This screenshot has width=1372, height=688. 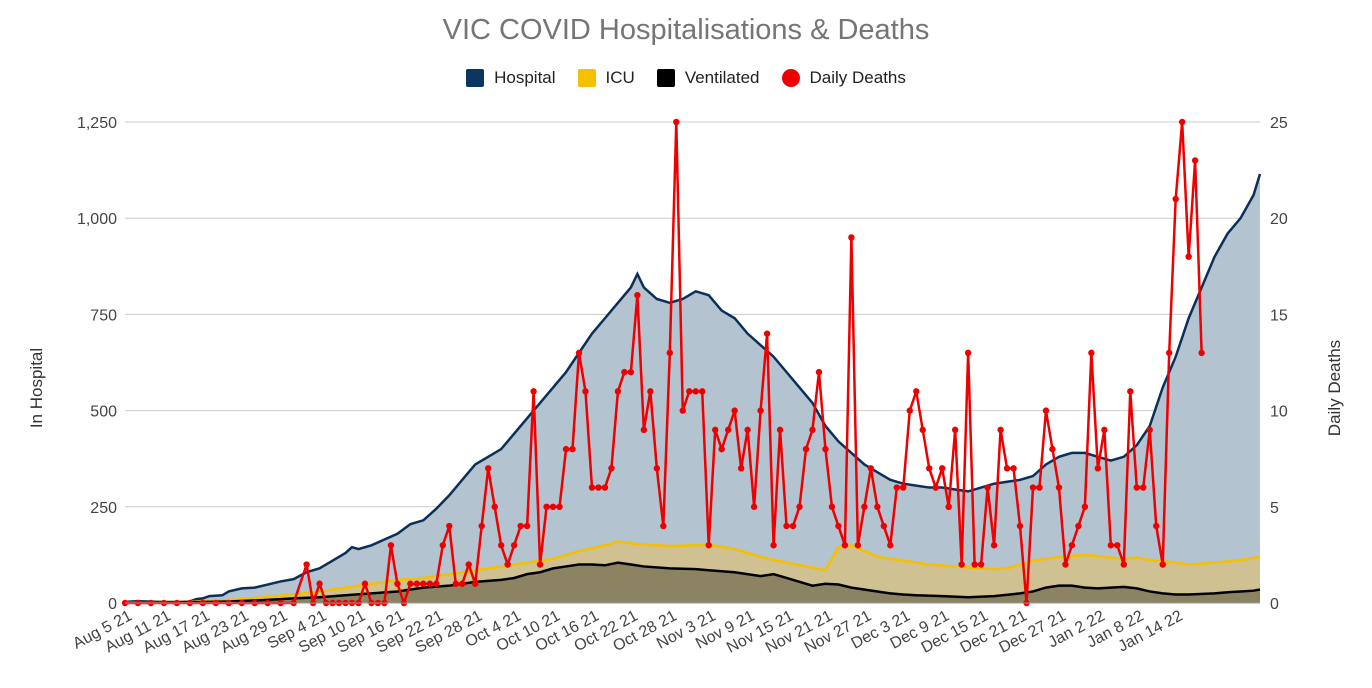 I want to click on line-icu, so click(x=692, y=572).